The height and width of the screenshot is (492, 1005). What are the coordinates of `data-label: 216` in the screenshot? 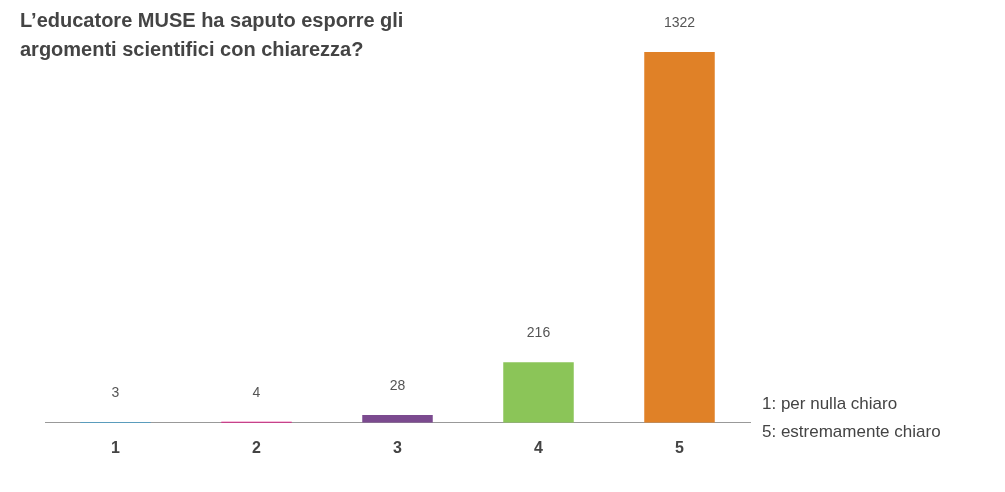 It's located at (538, 332).